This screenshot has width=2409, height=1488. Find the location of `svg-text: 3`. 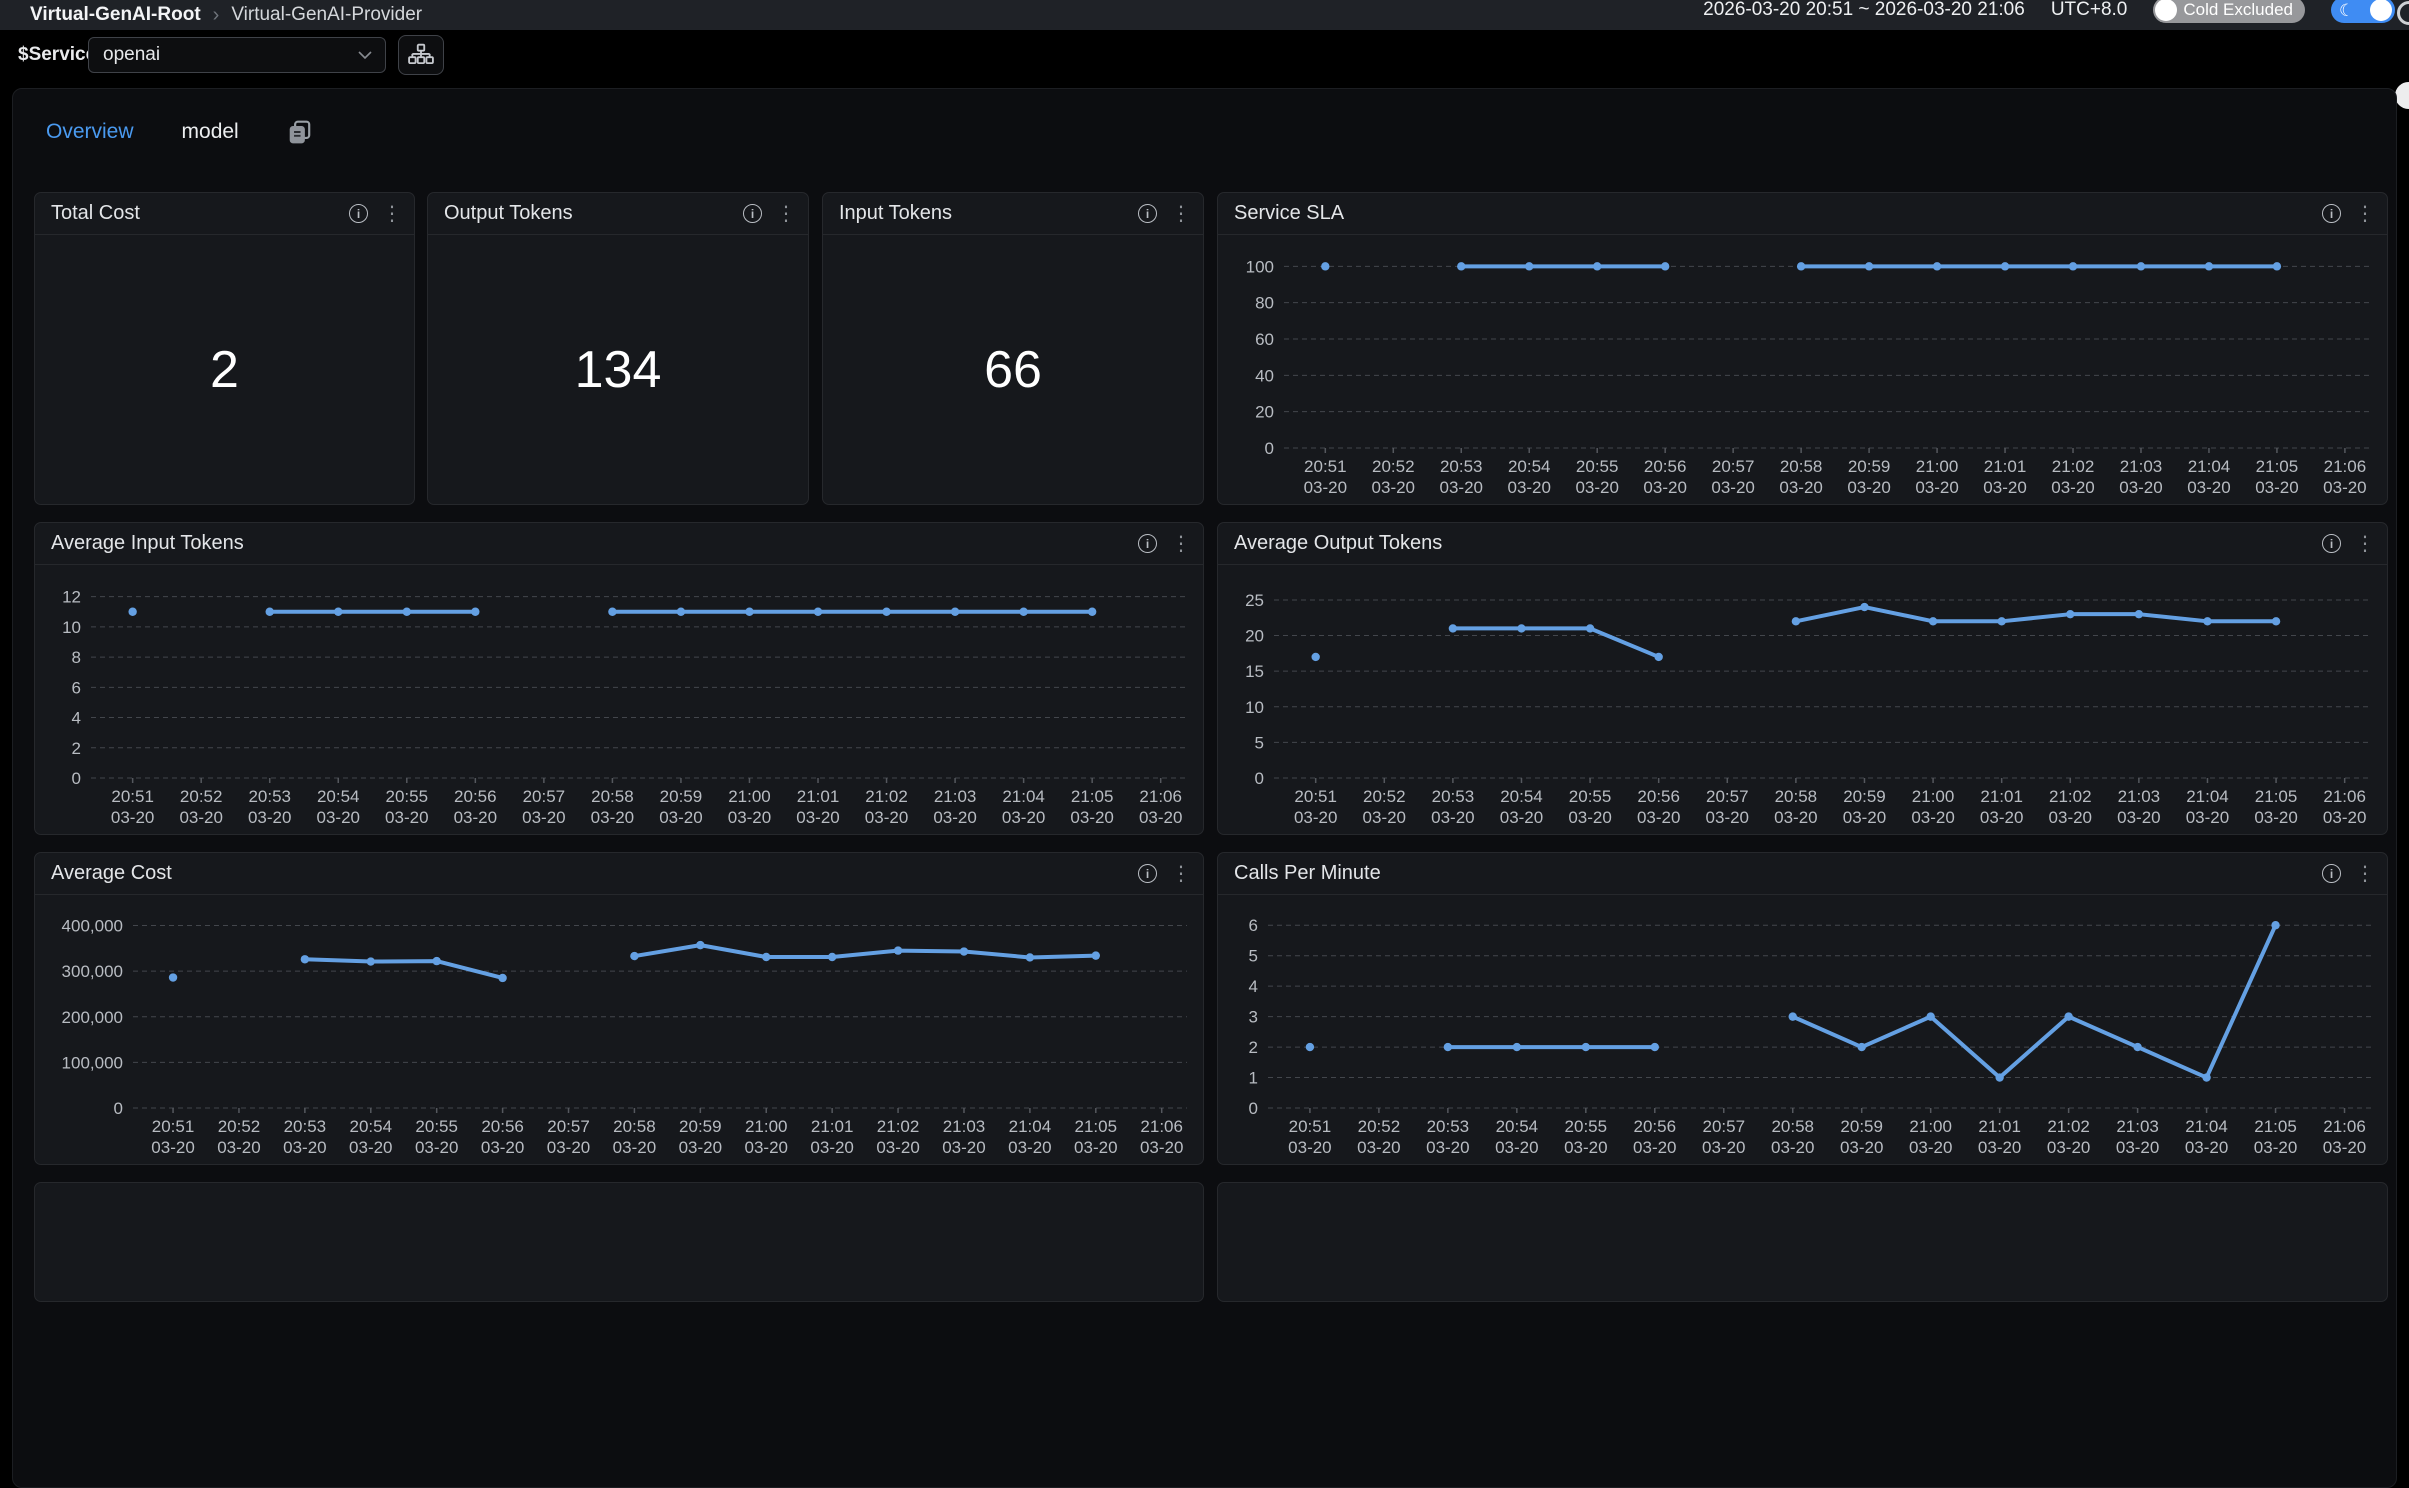

svg-text: 3 is located at coordinates (1253, 1017).